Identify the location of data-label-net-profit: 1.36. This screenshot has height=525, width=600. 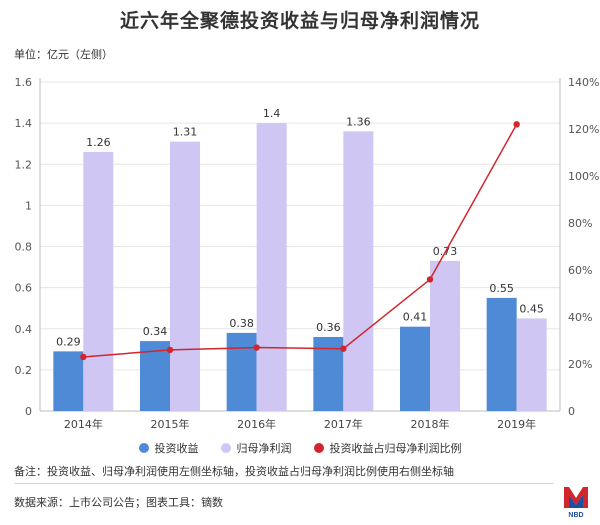
(358, 121).